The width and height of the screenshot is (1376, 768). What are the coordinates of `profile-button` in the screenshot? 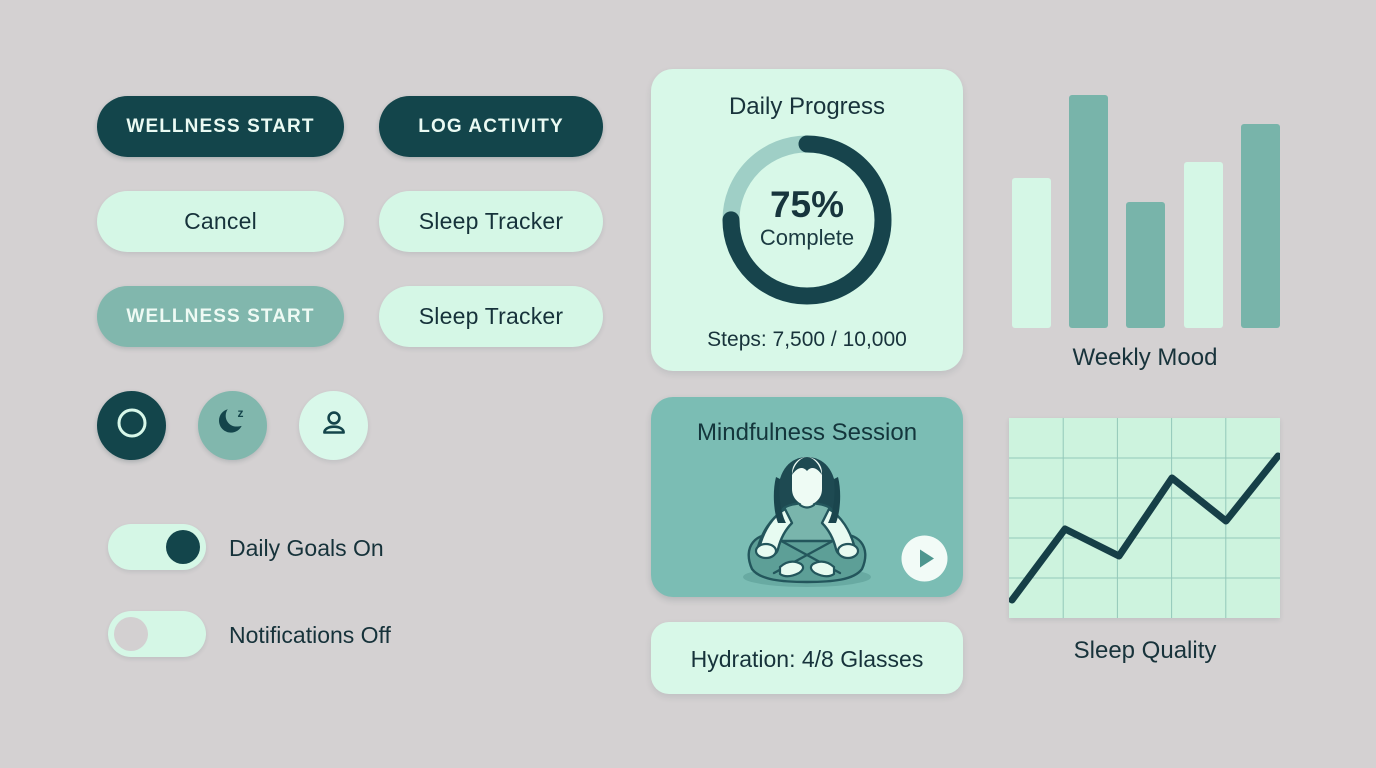 It's located at (333, 425).